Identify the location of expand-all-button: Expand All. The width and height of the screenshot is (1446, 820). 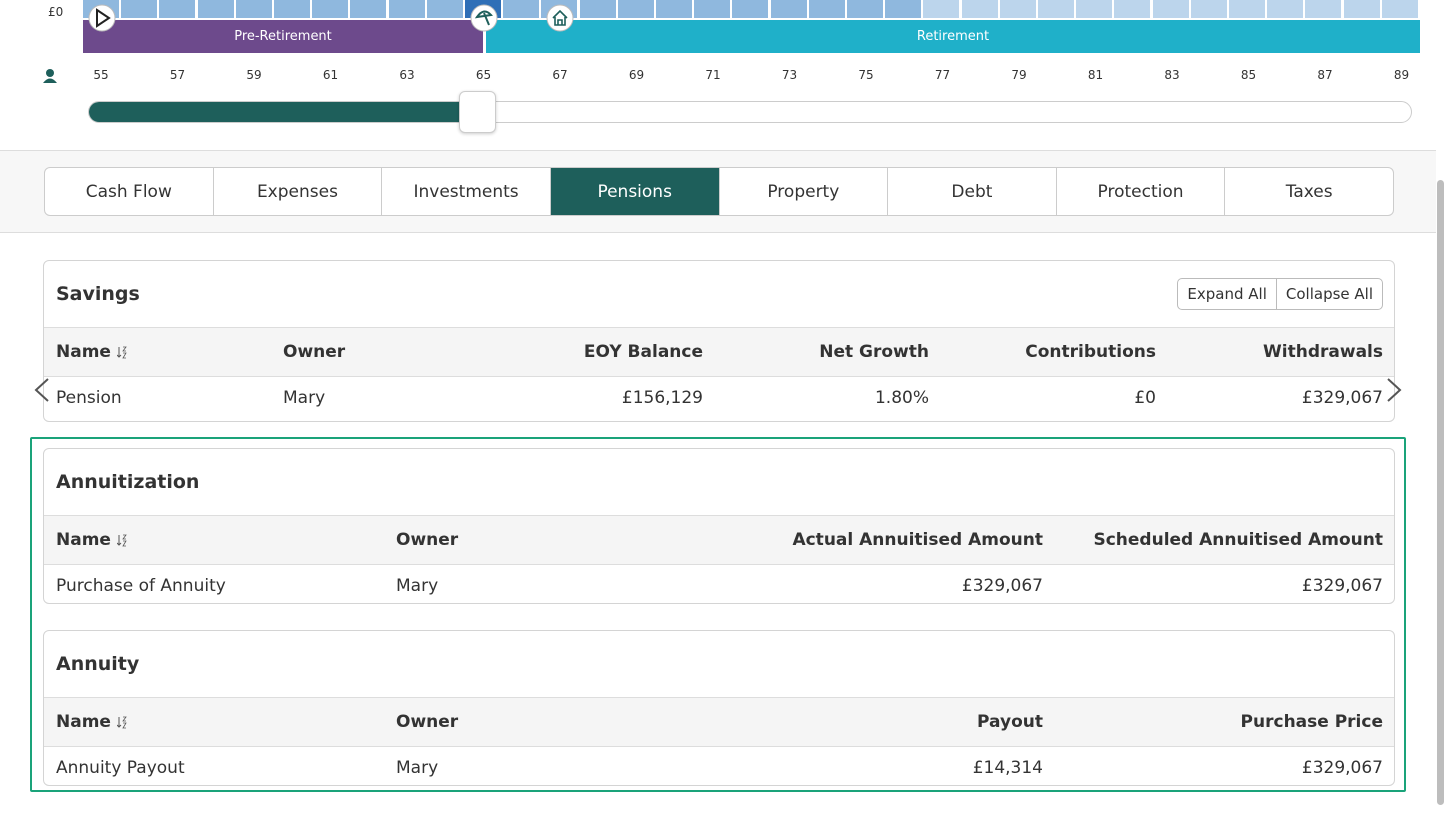
(1227, 294).